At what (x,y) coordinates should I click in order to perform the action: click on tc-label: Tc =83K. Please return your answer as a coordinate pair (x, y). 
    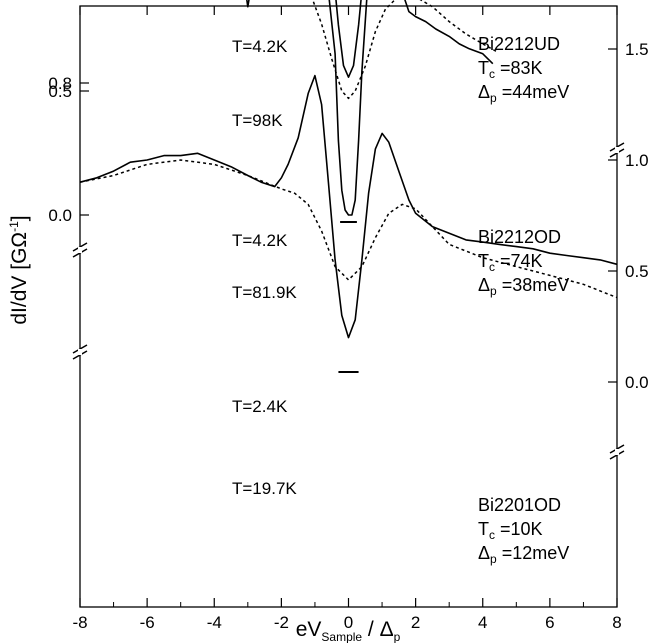
    Looking at the image, I should click on (510, 69).